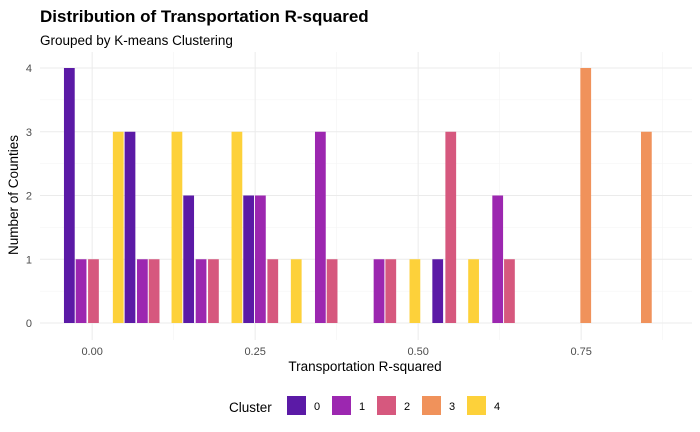 Image resolution: width=700 pixels, height=432 pixels. I want to click on legend-label-1: 1, so click(362, 407).